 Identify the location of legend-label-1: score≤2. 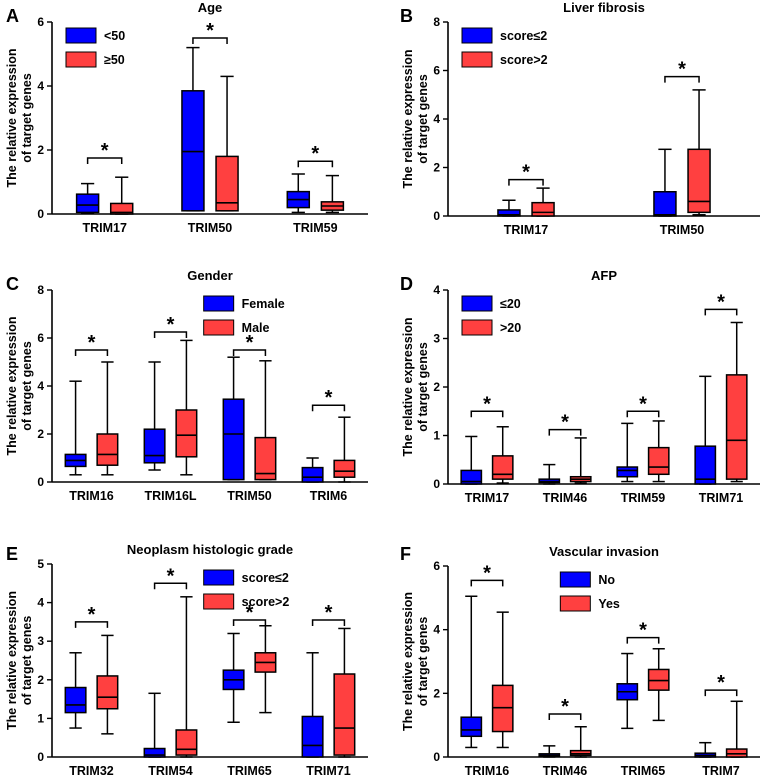
(265, 578).